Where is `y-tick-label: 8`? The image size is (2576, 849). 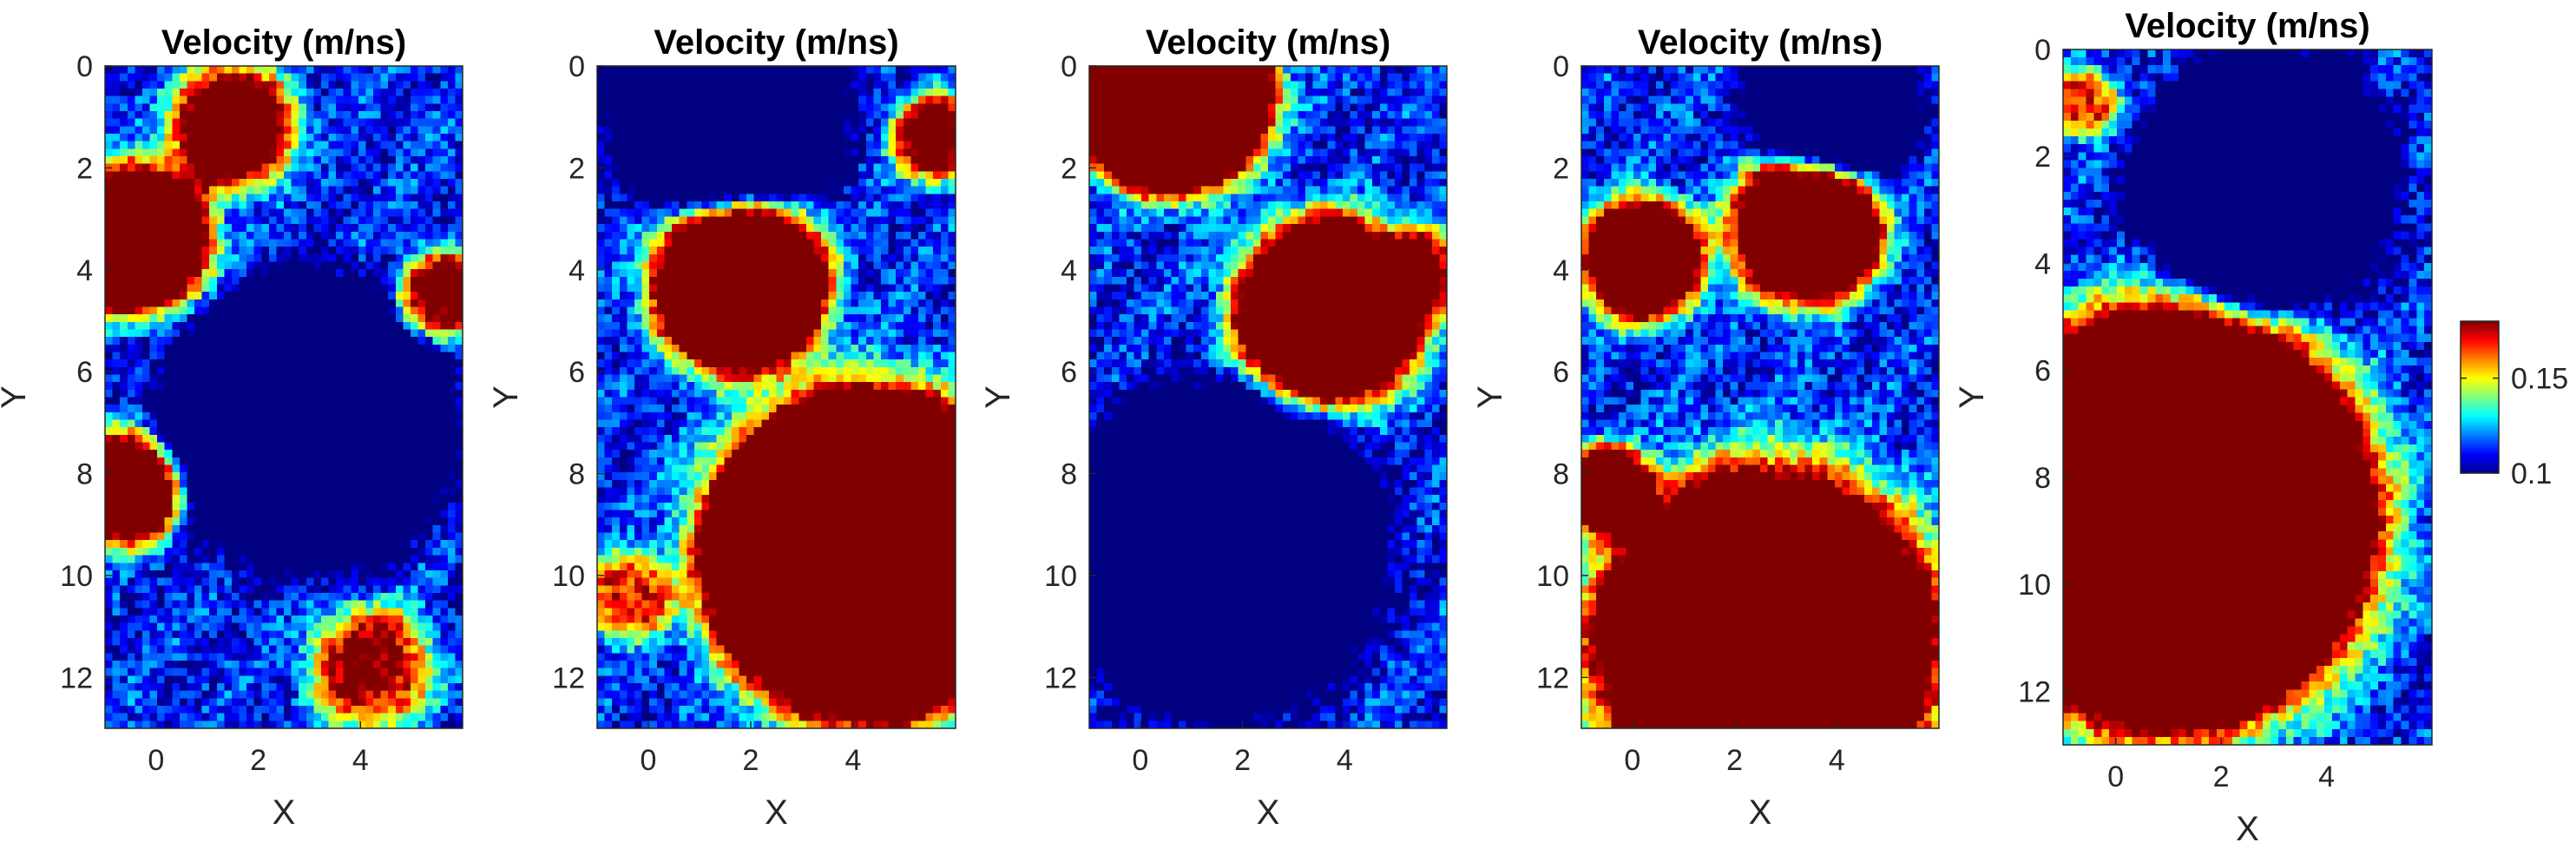
y-tick-label: 8 is located at coordinates (84, 474).